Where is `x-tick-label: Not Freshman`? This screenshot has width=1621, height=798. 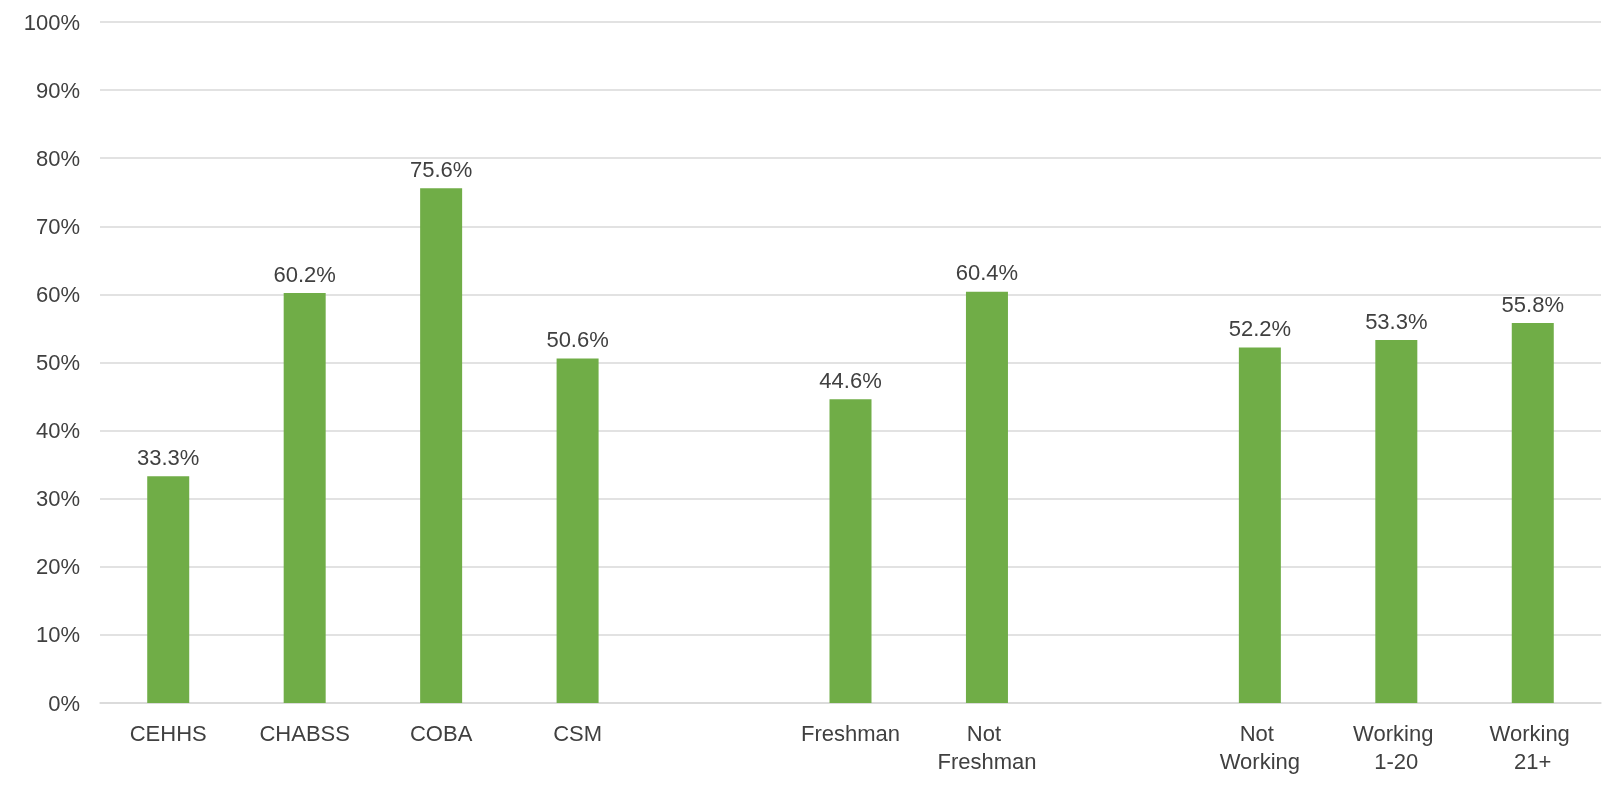 x-tick-label: Not Freshman is located at coordinates (987, 747).